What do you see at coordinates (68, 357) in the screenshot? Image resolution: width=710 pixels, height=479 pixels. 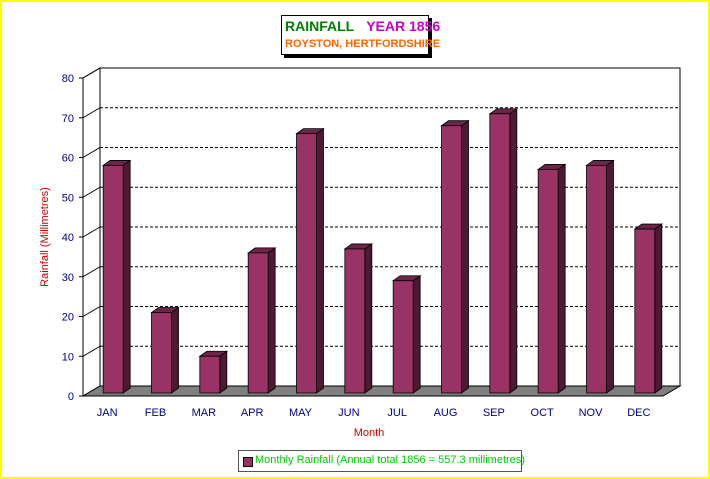 I see `y-tick-label: 10` at bounding box center [68, 357].